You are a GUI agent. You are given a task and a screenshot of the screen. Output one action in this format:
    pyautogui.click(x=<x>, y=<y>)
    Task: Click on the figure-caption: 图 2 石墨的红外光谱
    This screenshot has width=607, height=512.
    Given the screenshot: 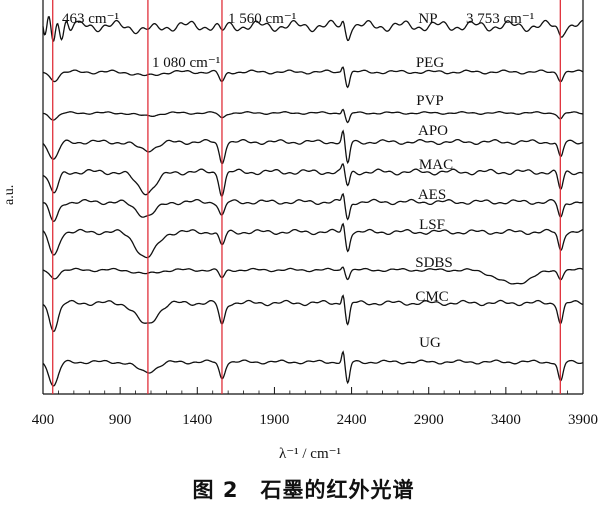 What is the action you would take?
    pyautogui.click(x=303, y=490)
    